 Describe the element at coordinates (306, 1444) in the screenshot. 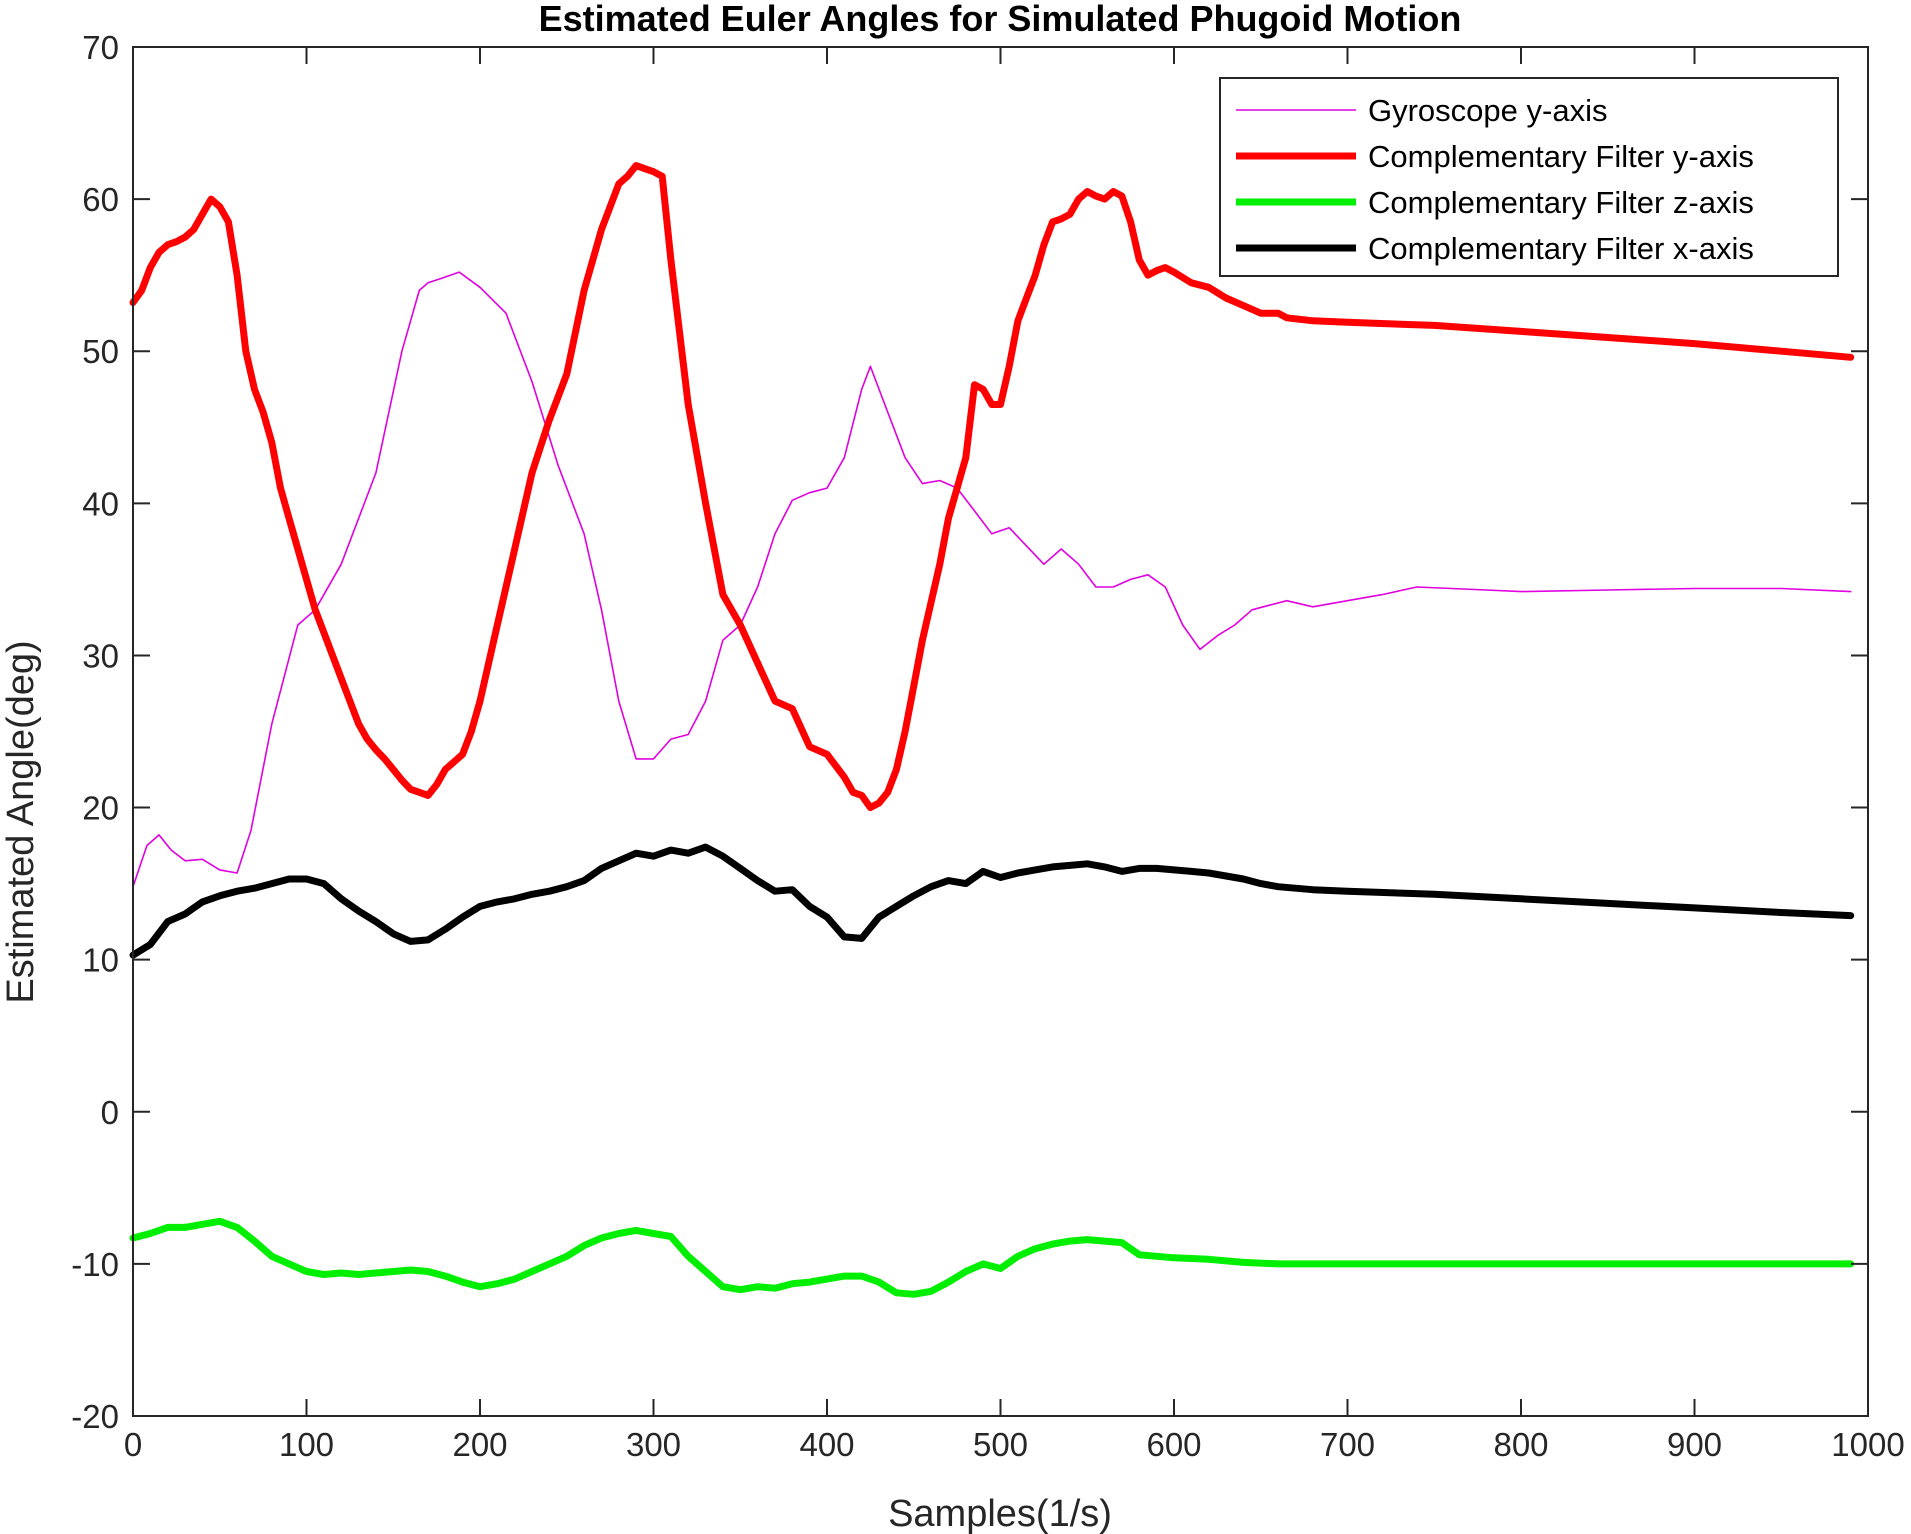

I see `x-tick-label: 100` at that location.